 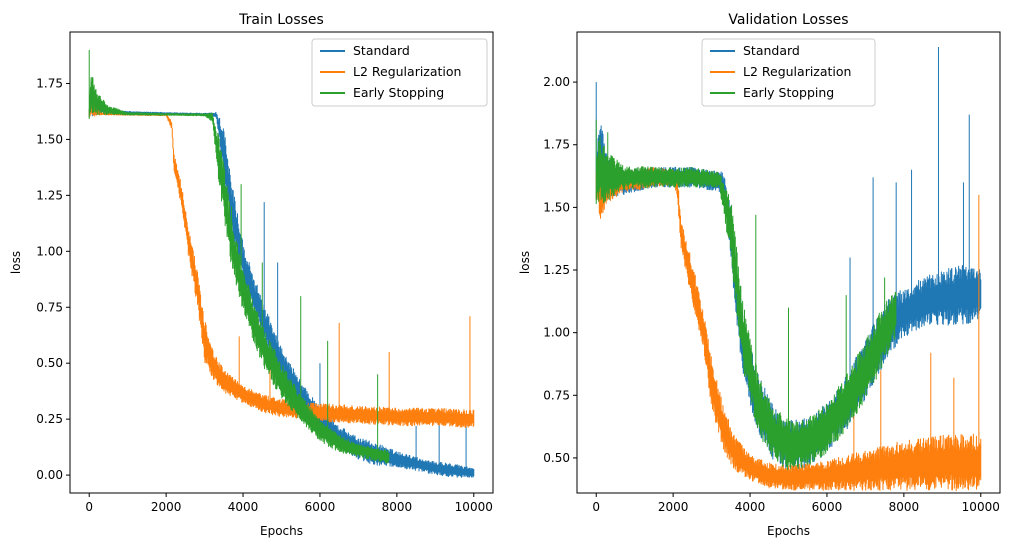 What do you see at coordinates (49, 475) in the screenshot?
I see `y-tick-label: 0.00` at bounding box center [49, 475].